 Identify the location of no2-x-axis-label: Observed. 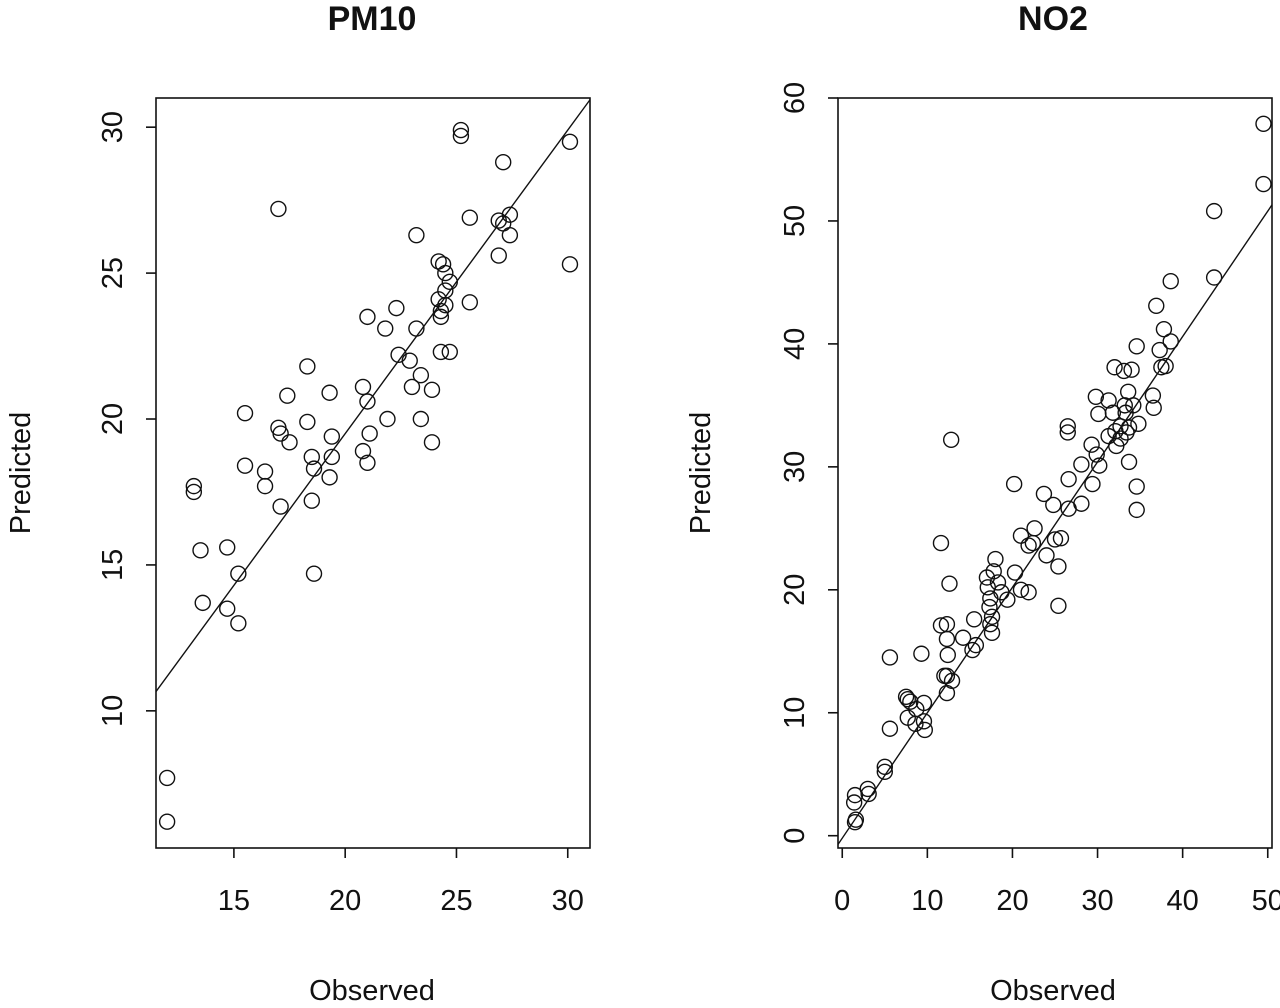
(1053, 991).